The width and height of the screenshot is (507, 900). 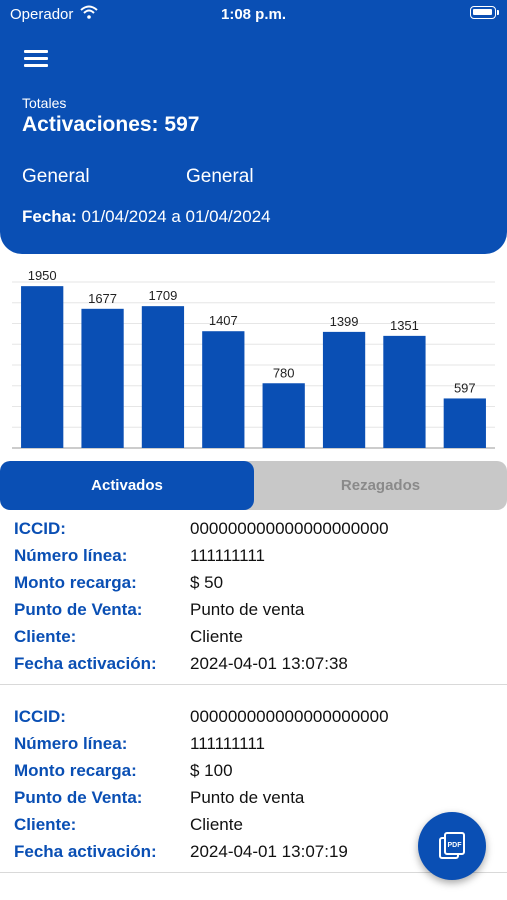 I want to click on filter-general-2: General, so click(x=220, y=176).